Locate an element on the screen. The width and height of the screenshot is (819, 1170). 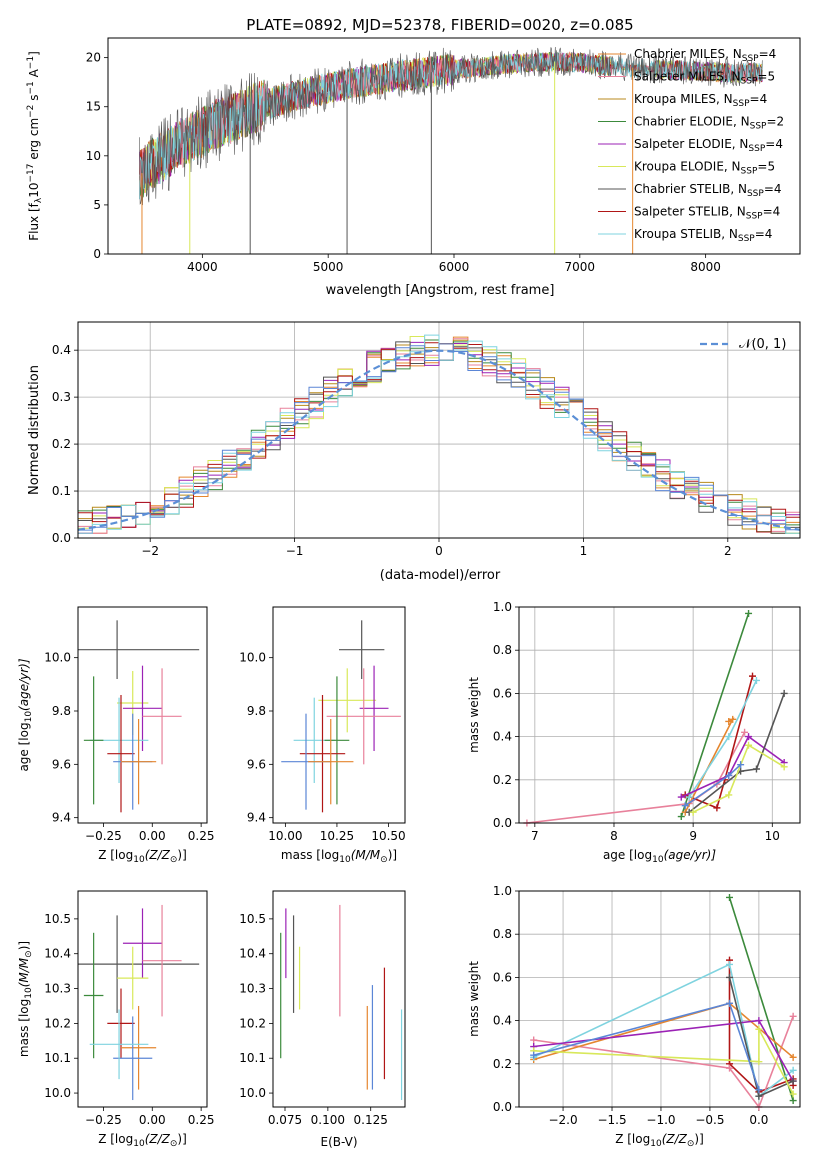
y-axis-label-part-9: −1 is located at coordinates (31, 62).